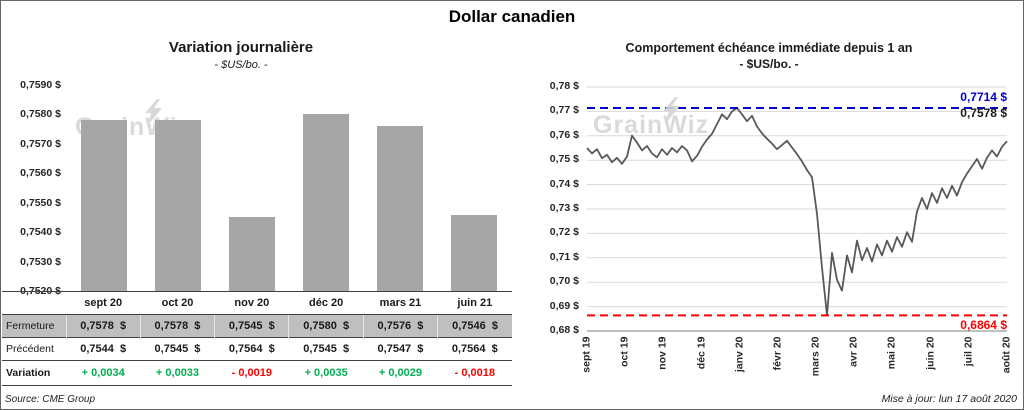  What do you see at coordinates (586, 354) in the screenshot?
I see `x-tick-label: sept 19` at bounding box center [586, 354].